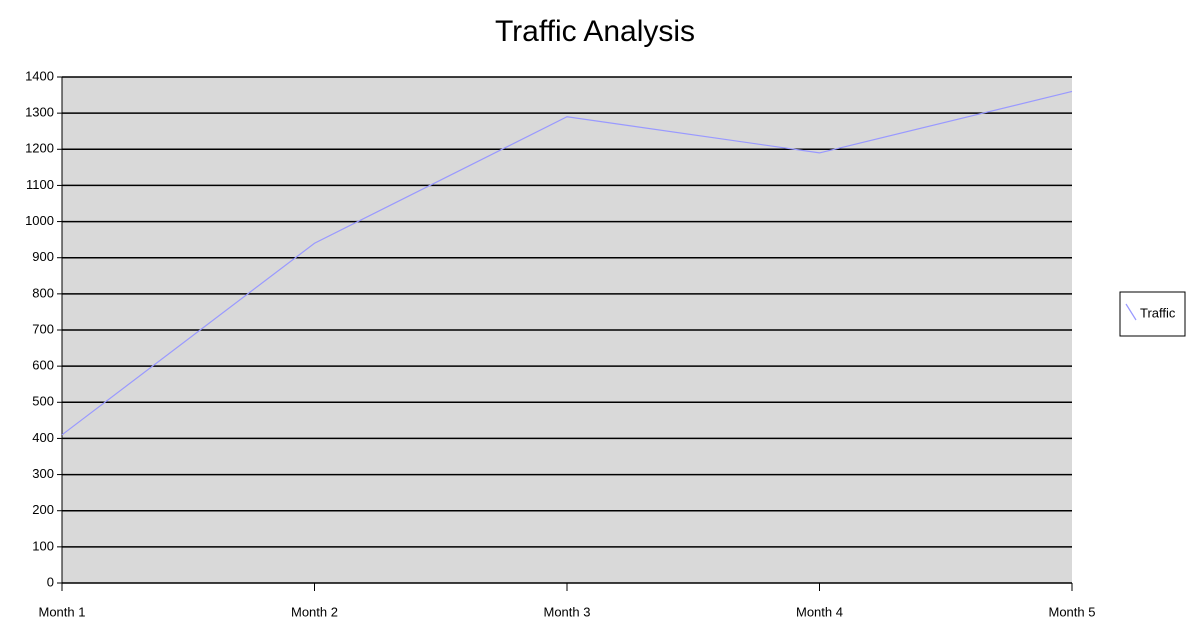 The image size is (1190, 630). I want to click on x-tick-label: Month 5, so click(1072, 611).